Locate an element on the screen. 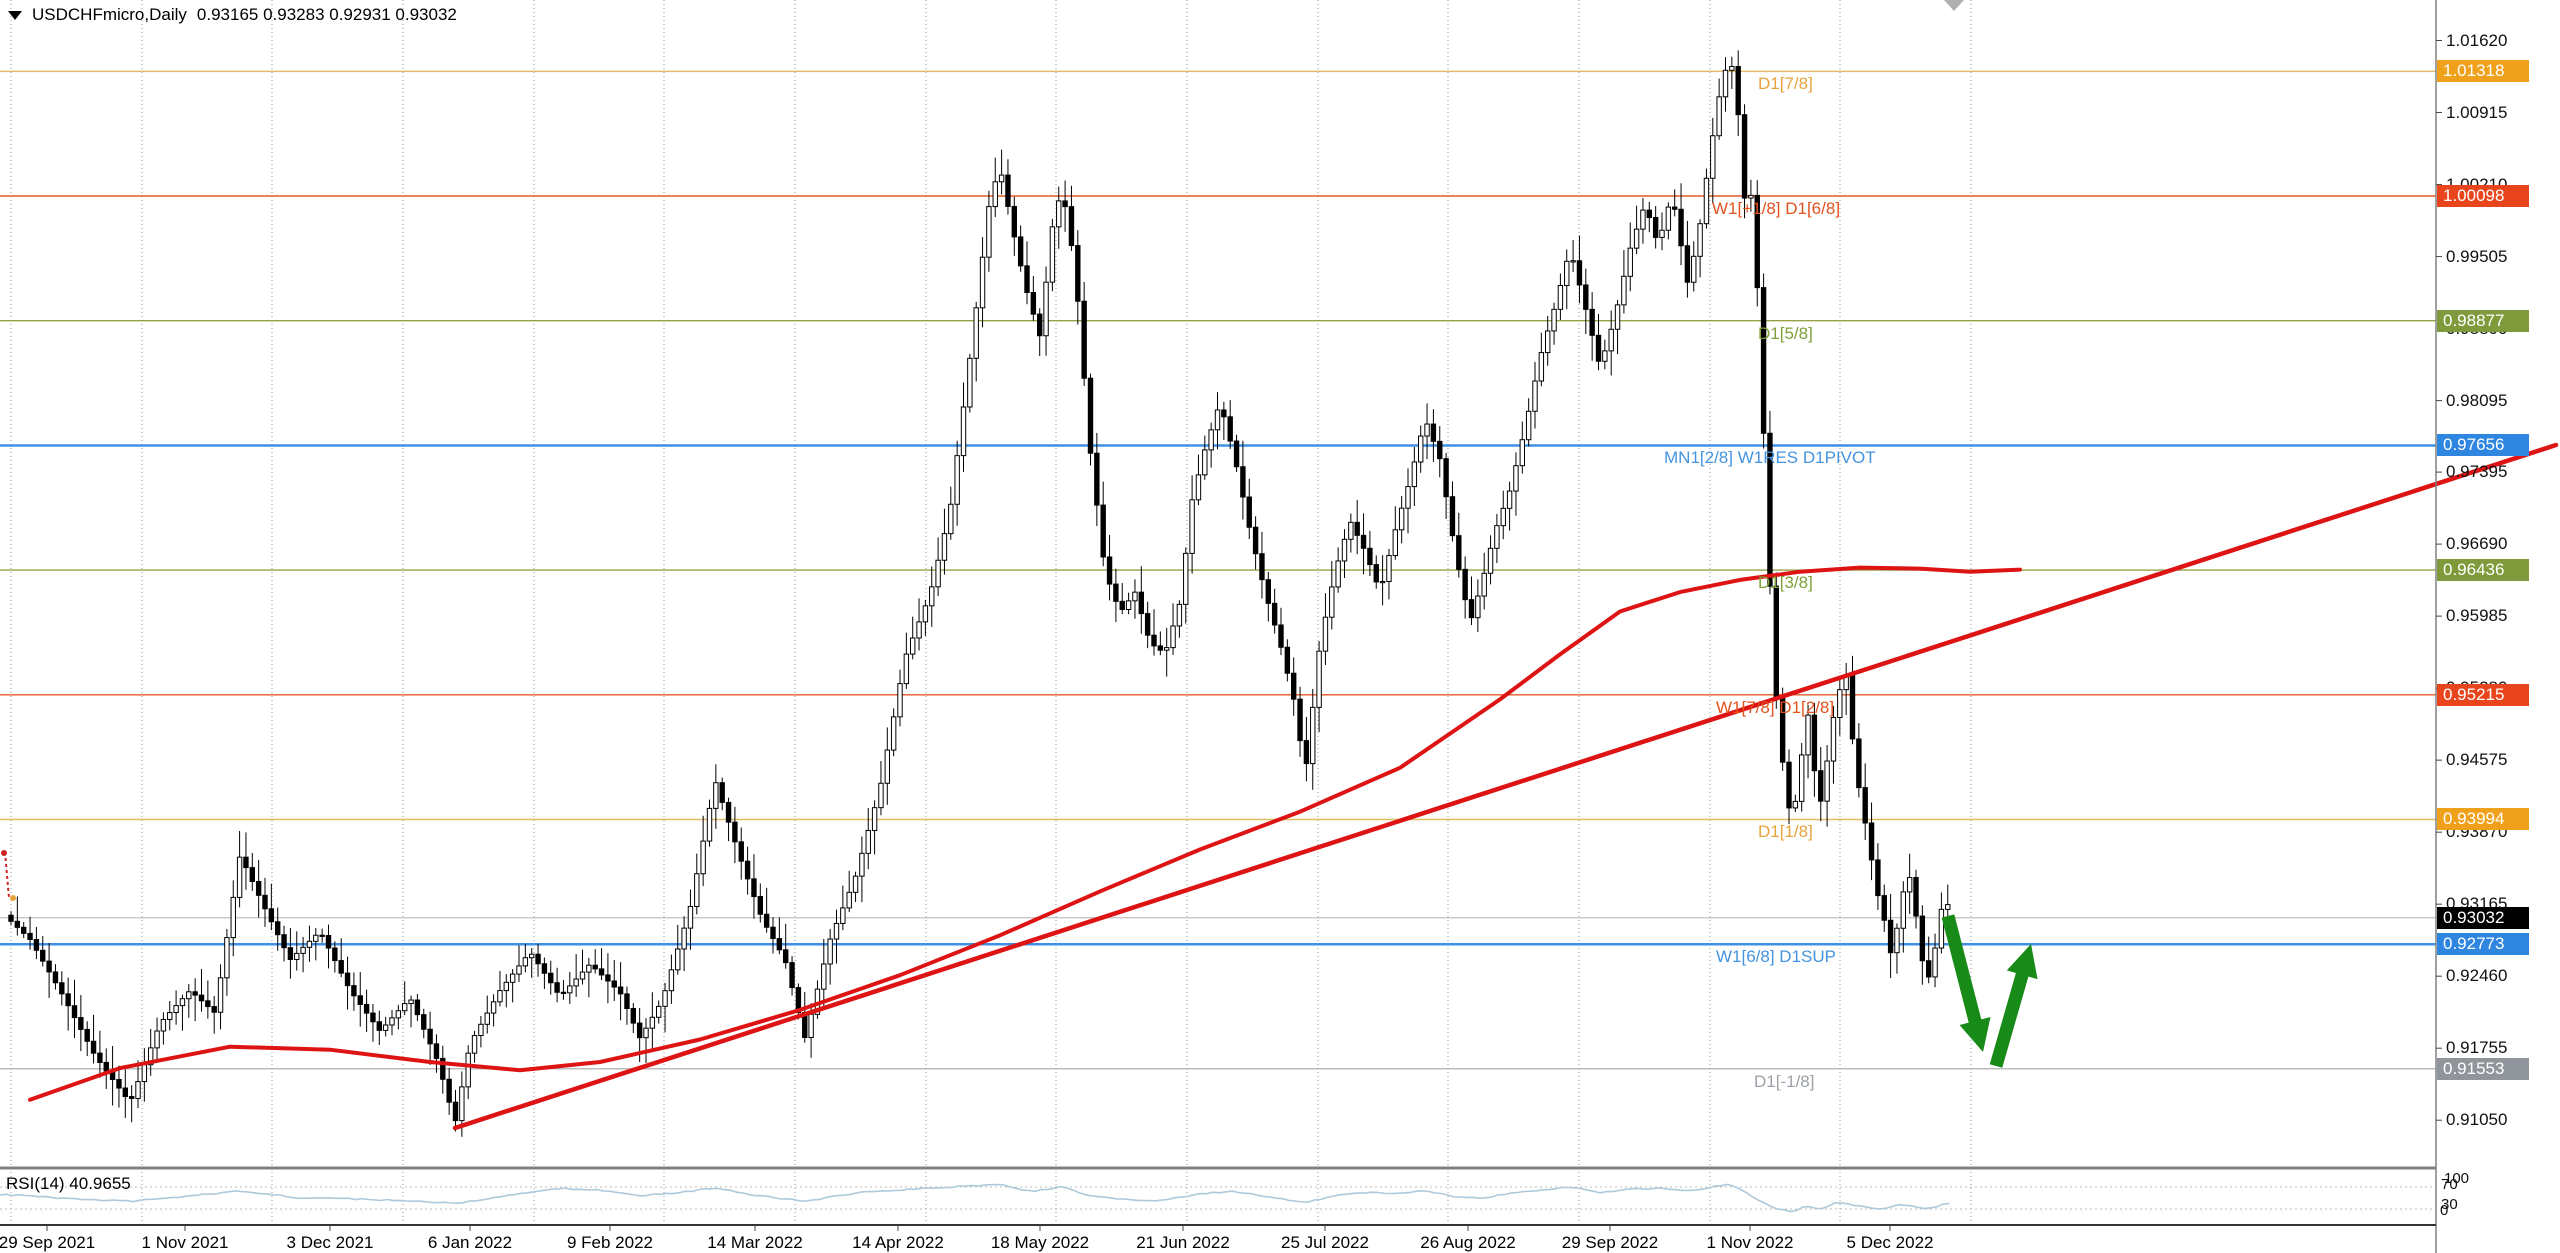 The image size is (2560, 1253). rsi-scale-label: 100 is located at coordinates (2457, 1178).